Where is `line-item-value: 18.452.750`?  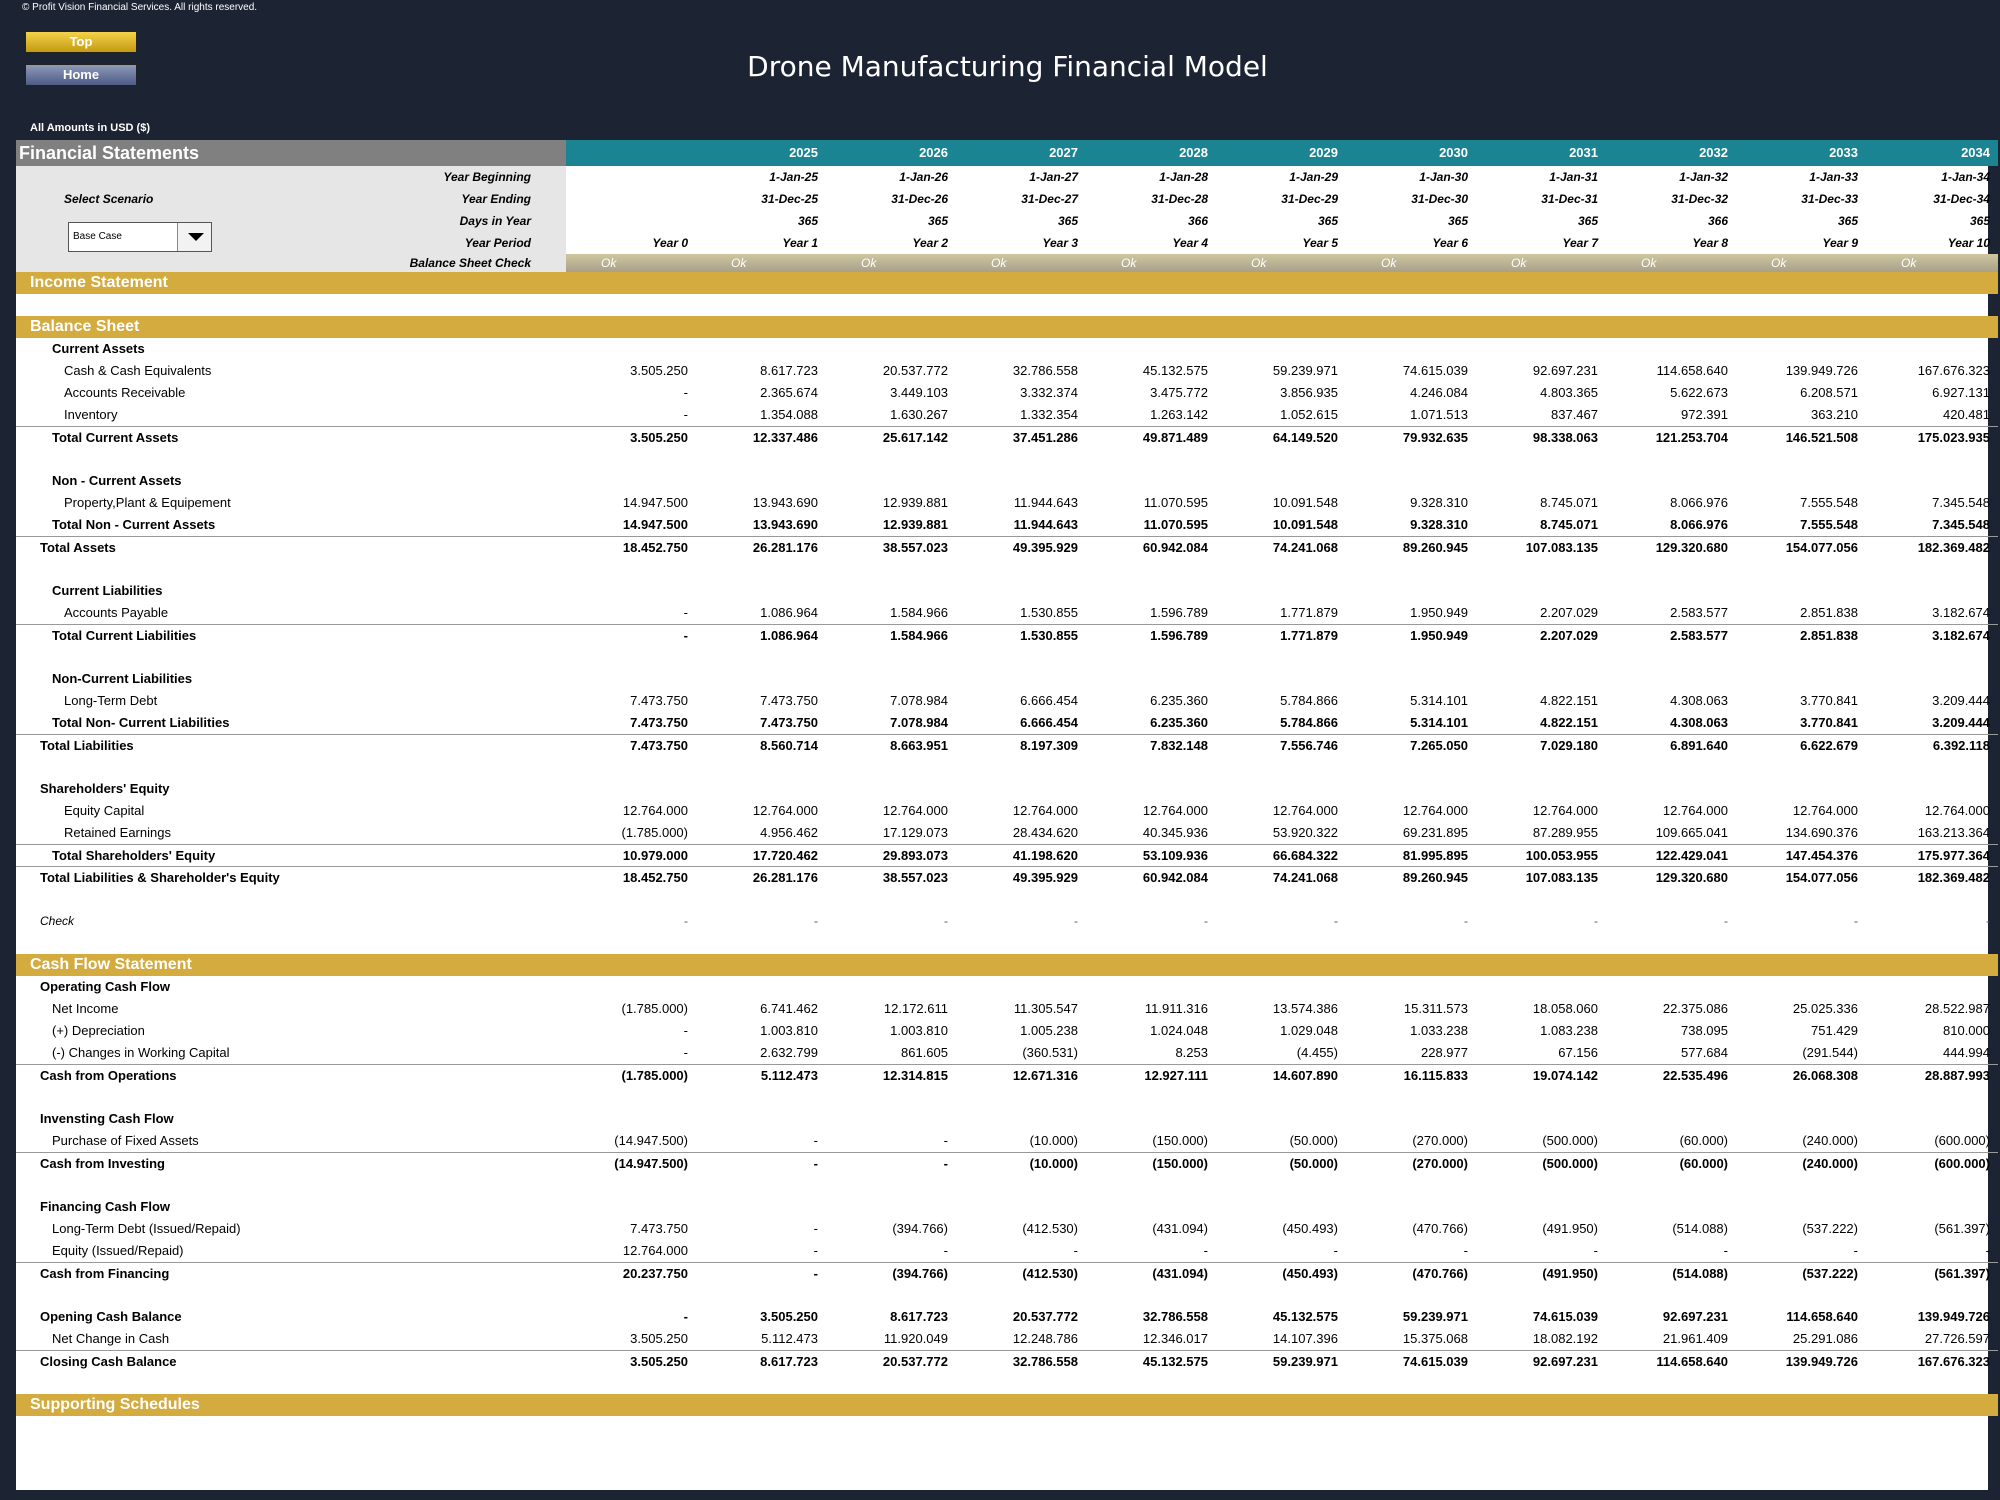
line-item-value: 18.452.750 is located at coordinates (631, 547).